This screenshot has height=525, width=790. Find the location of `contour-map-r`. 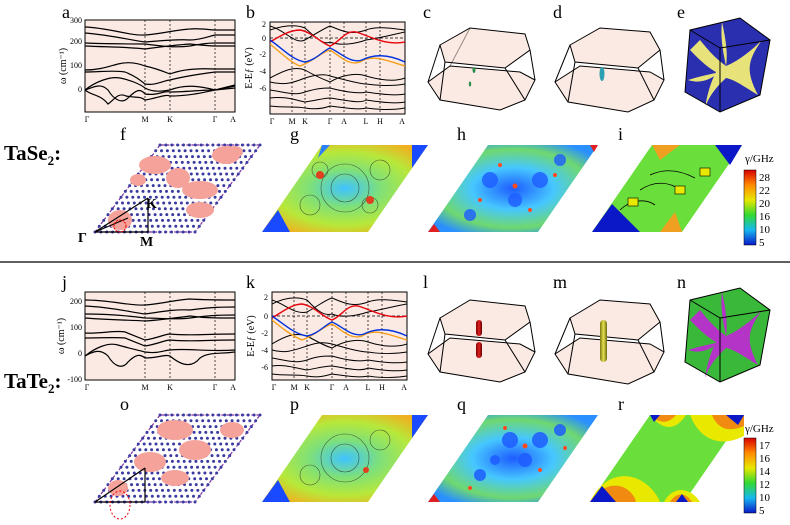

contour-map-r is located at coordinates (667, 458).